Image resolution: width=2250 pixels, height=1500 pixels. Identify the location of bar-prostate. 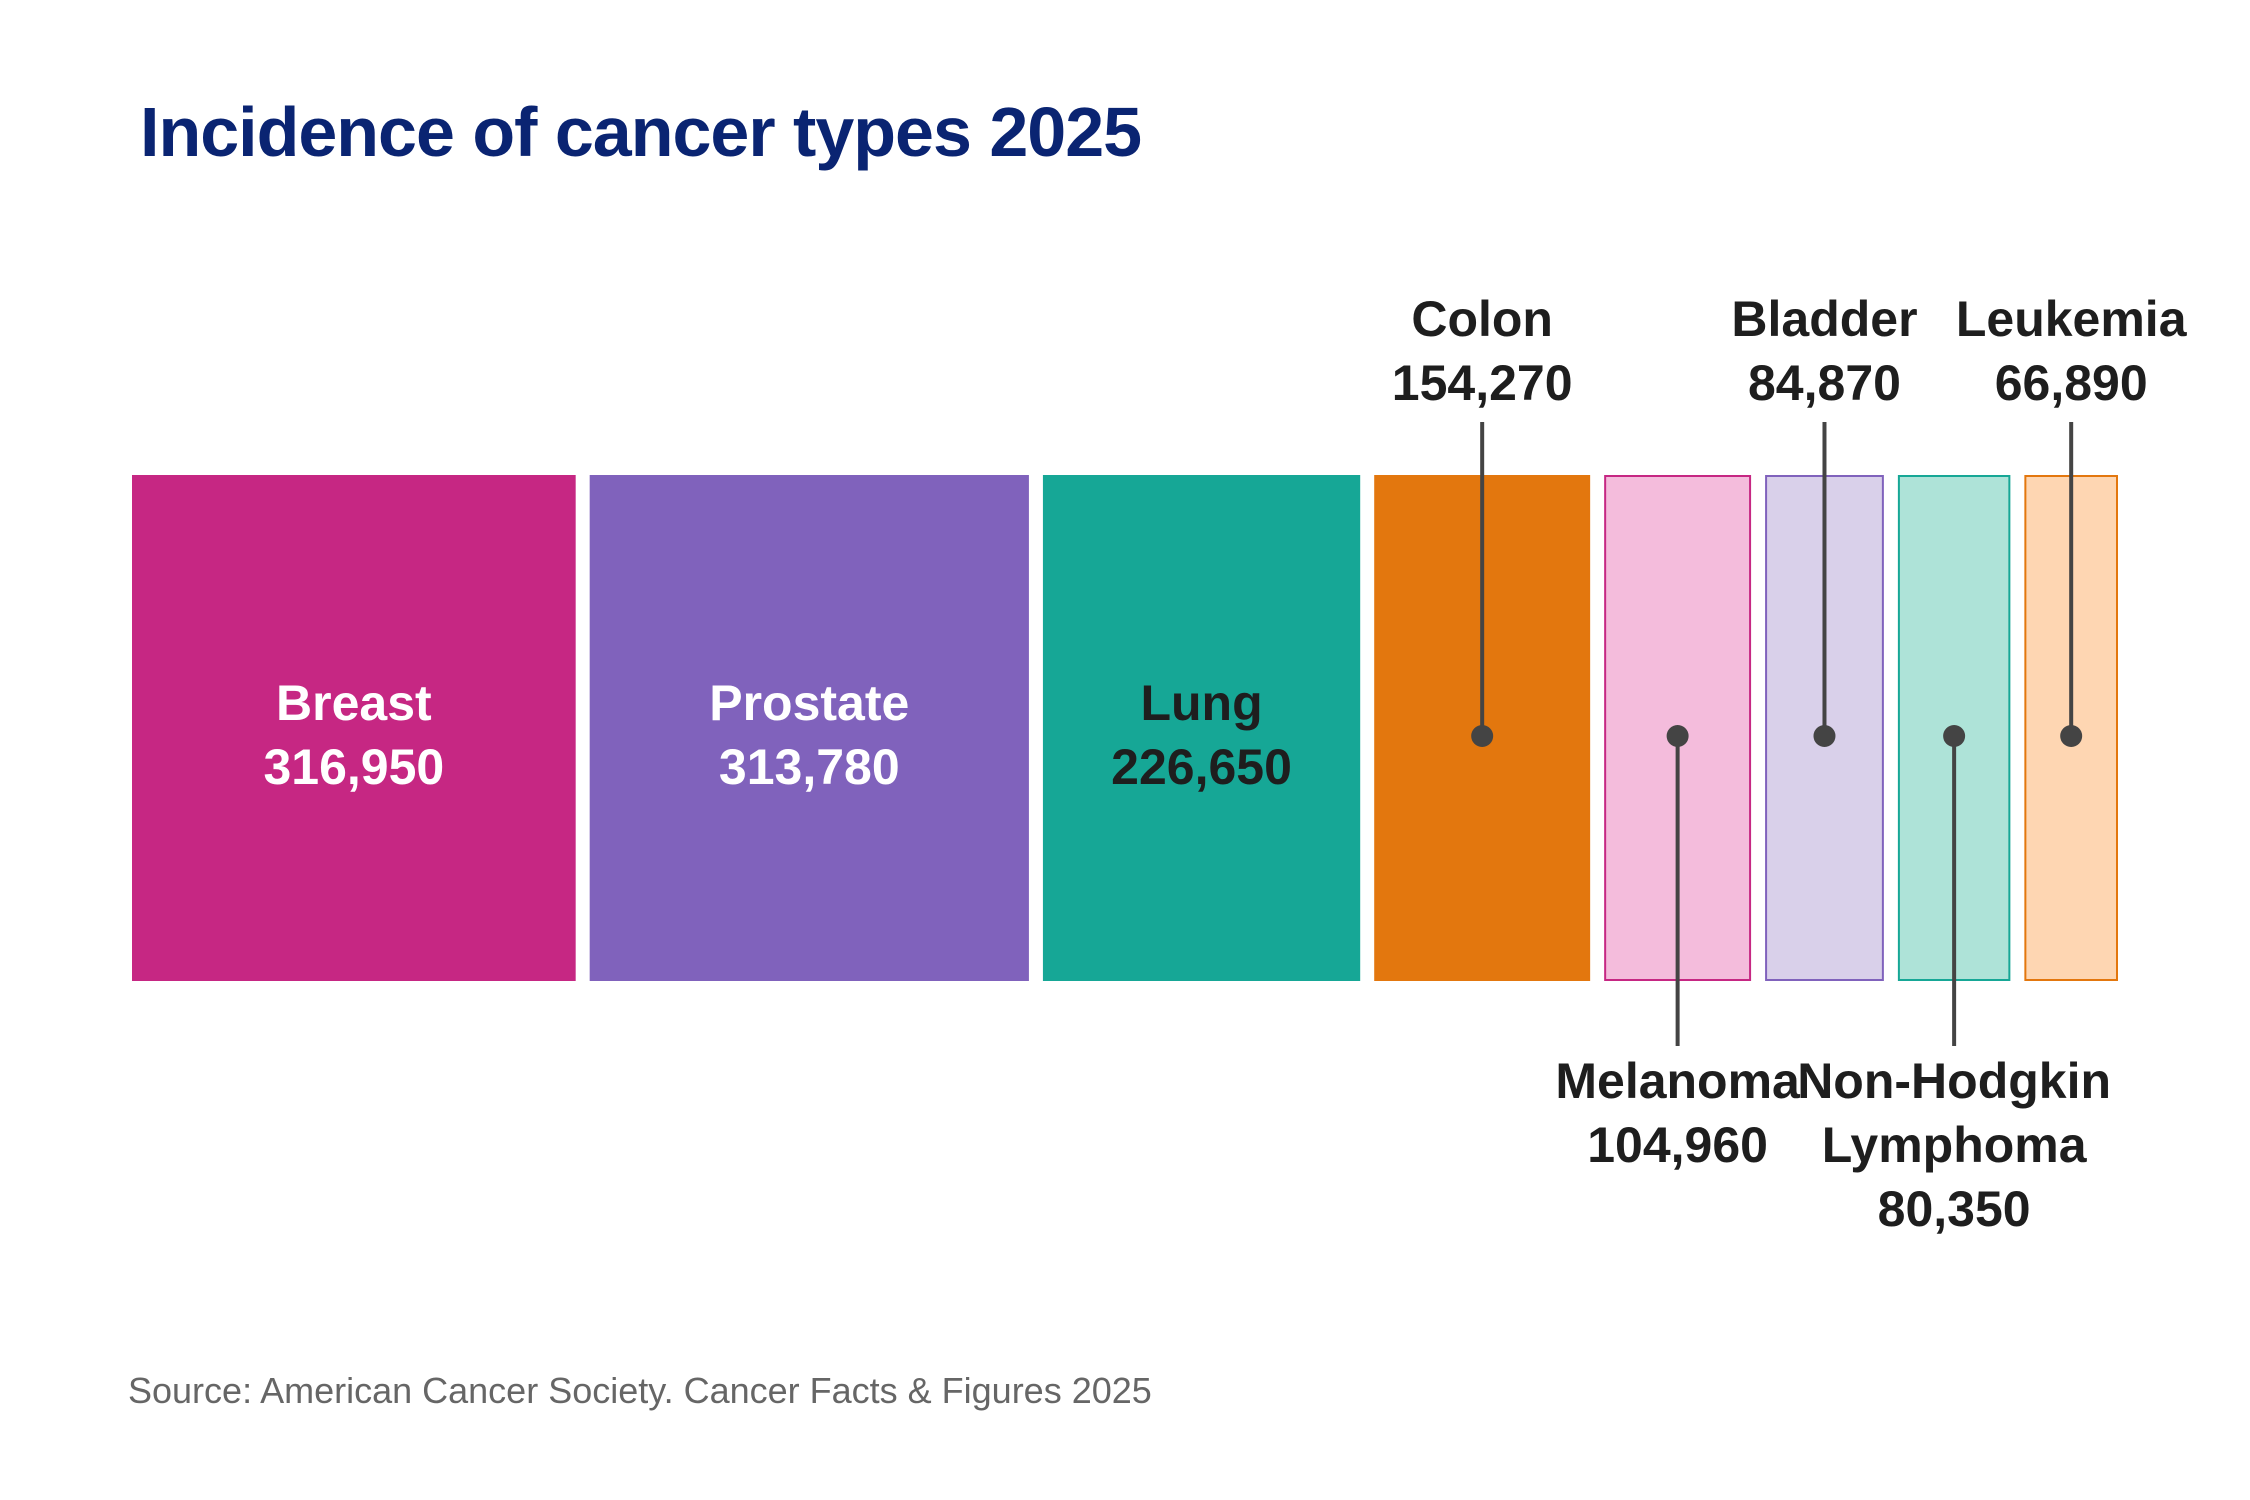
(809, 728).